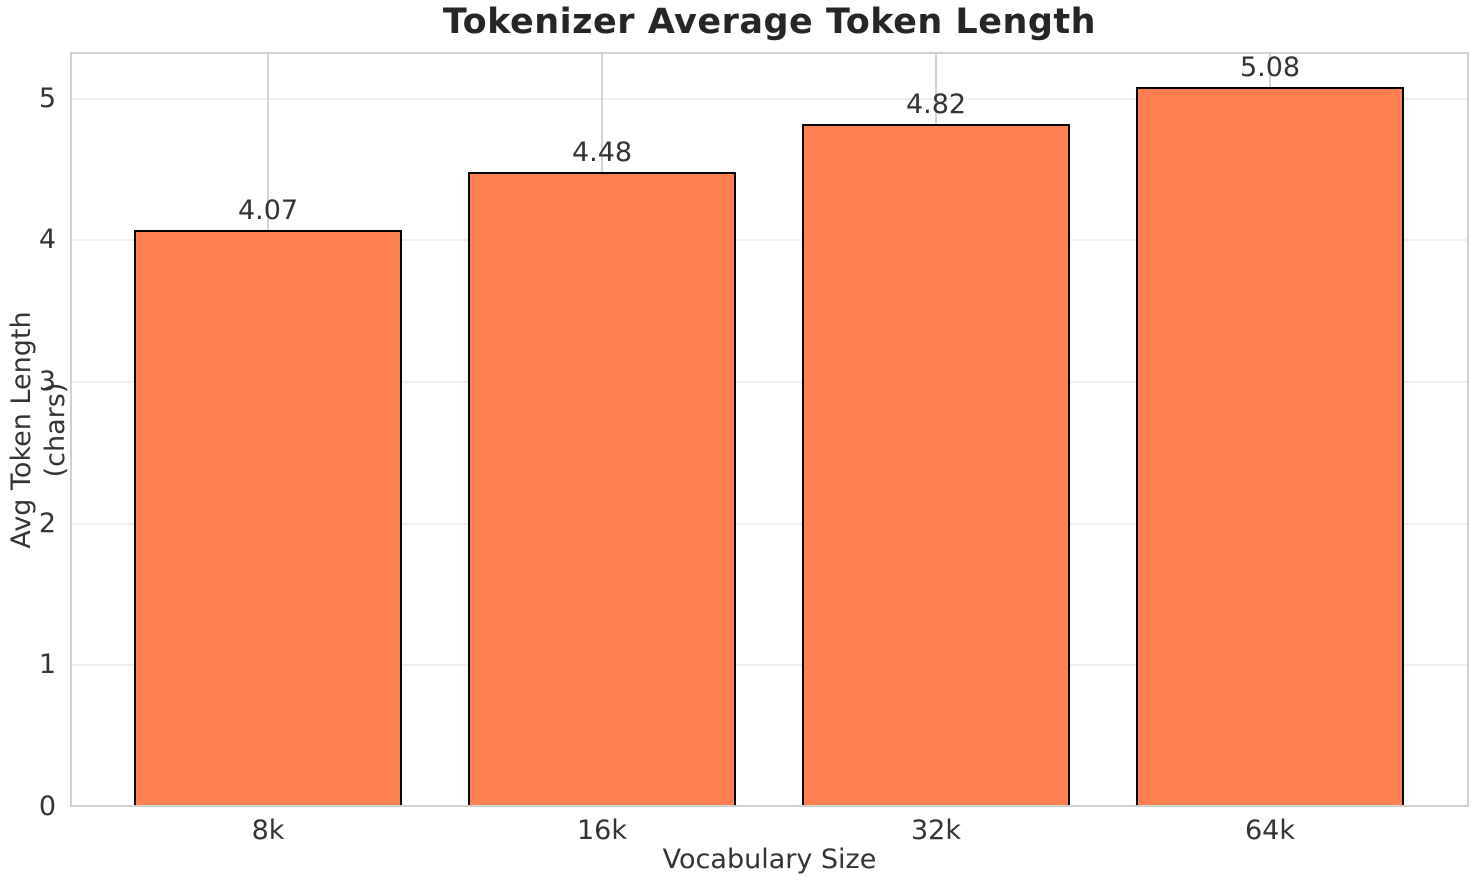 The image size is (1483, 885). Describe the element at coordinates (936, 830) in the screenshot. I see `x-tick-label: 32k` at that location.